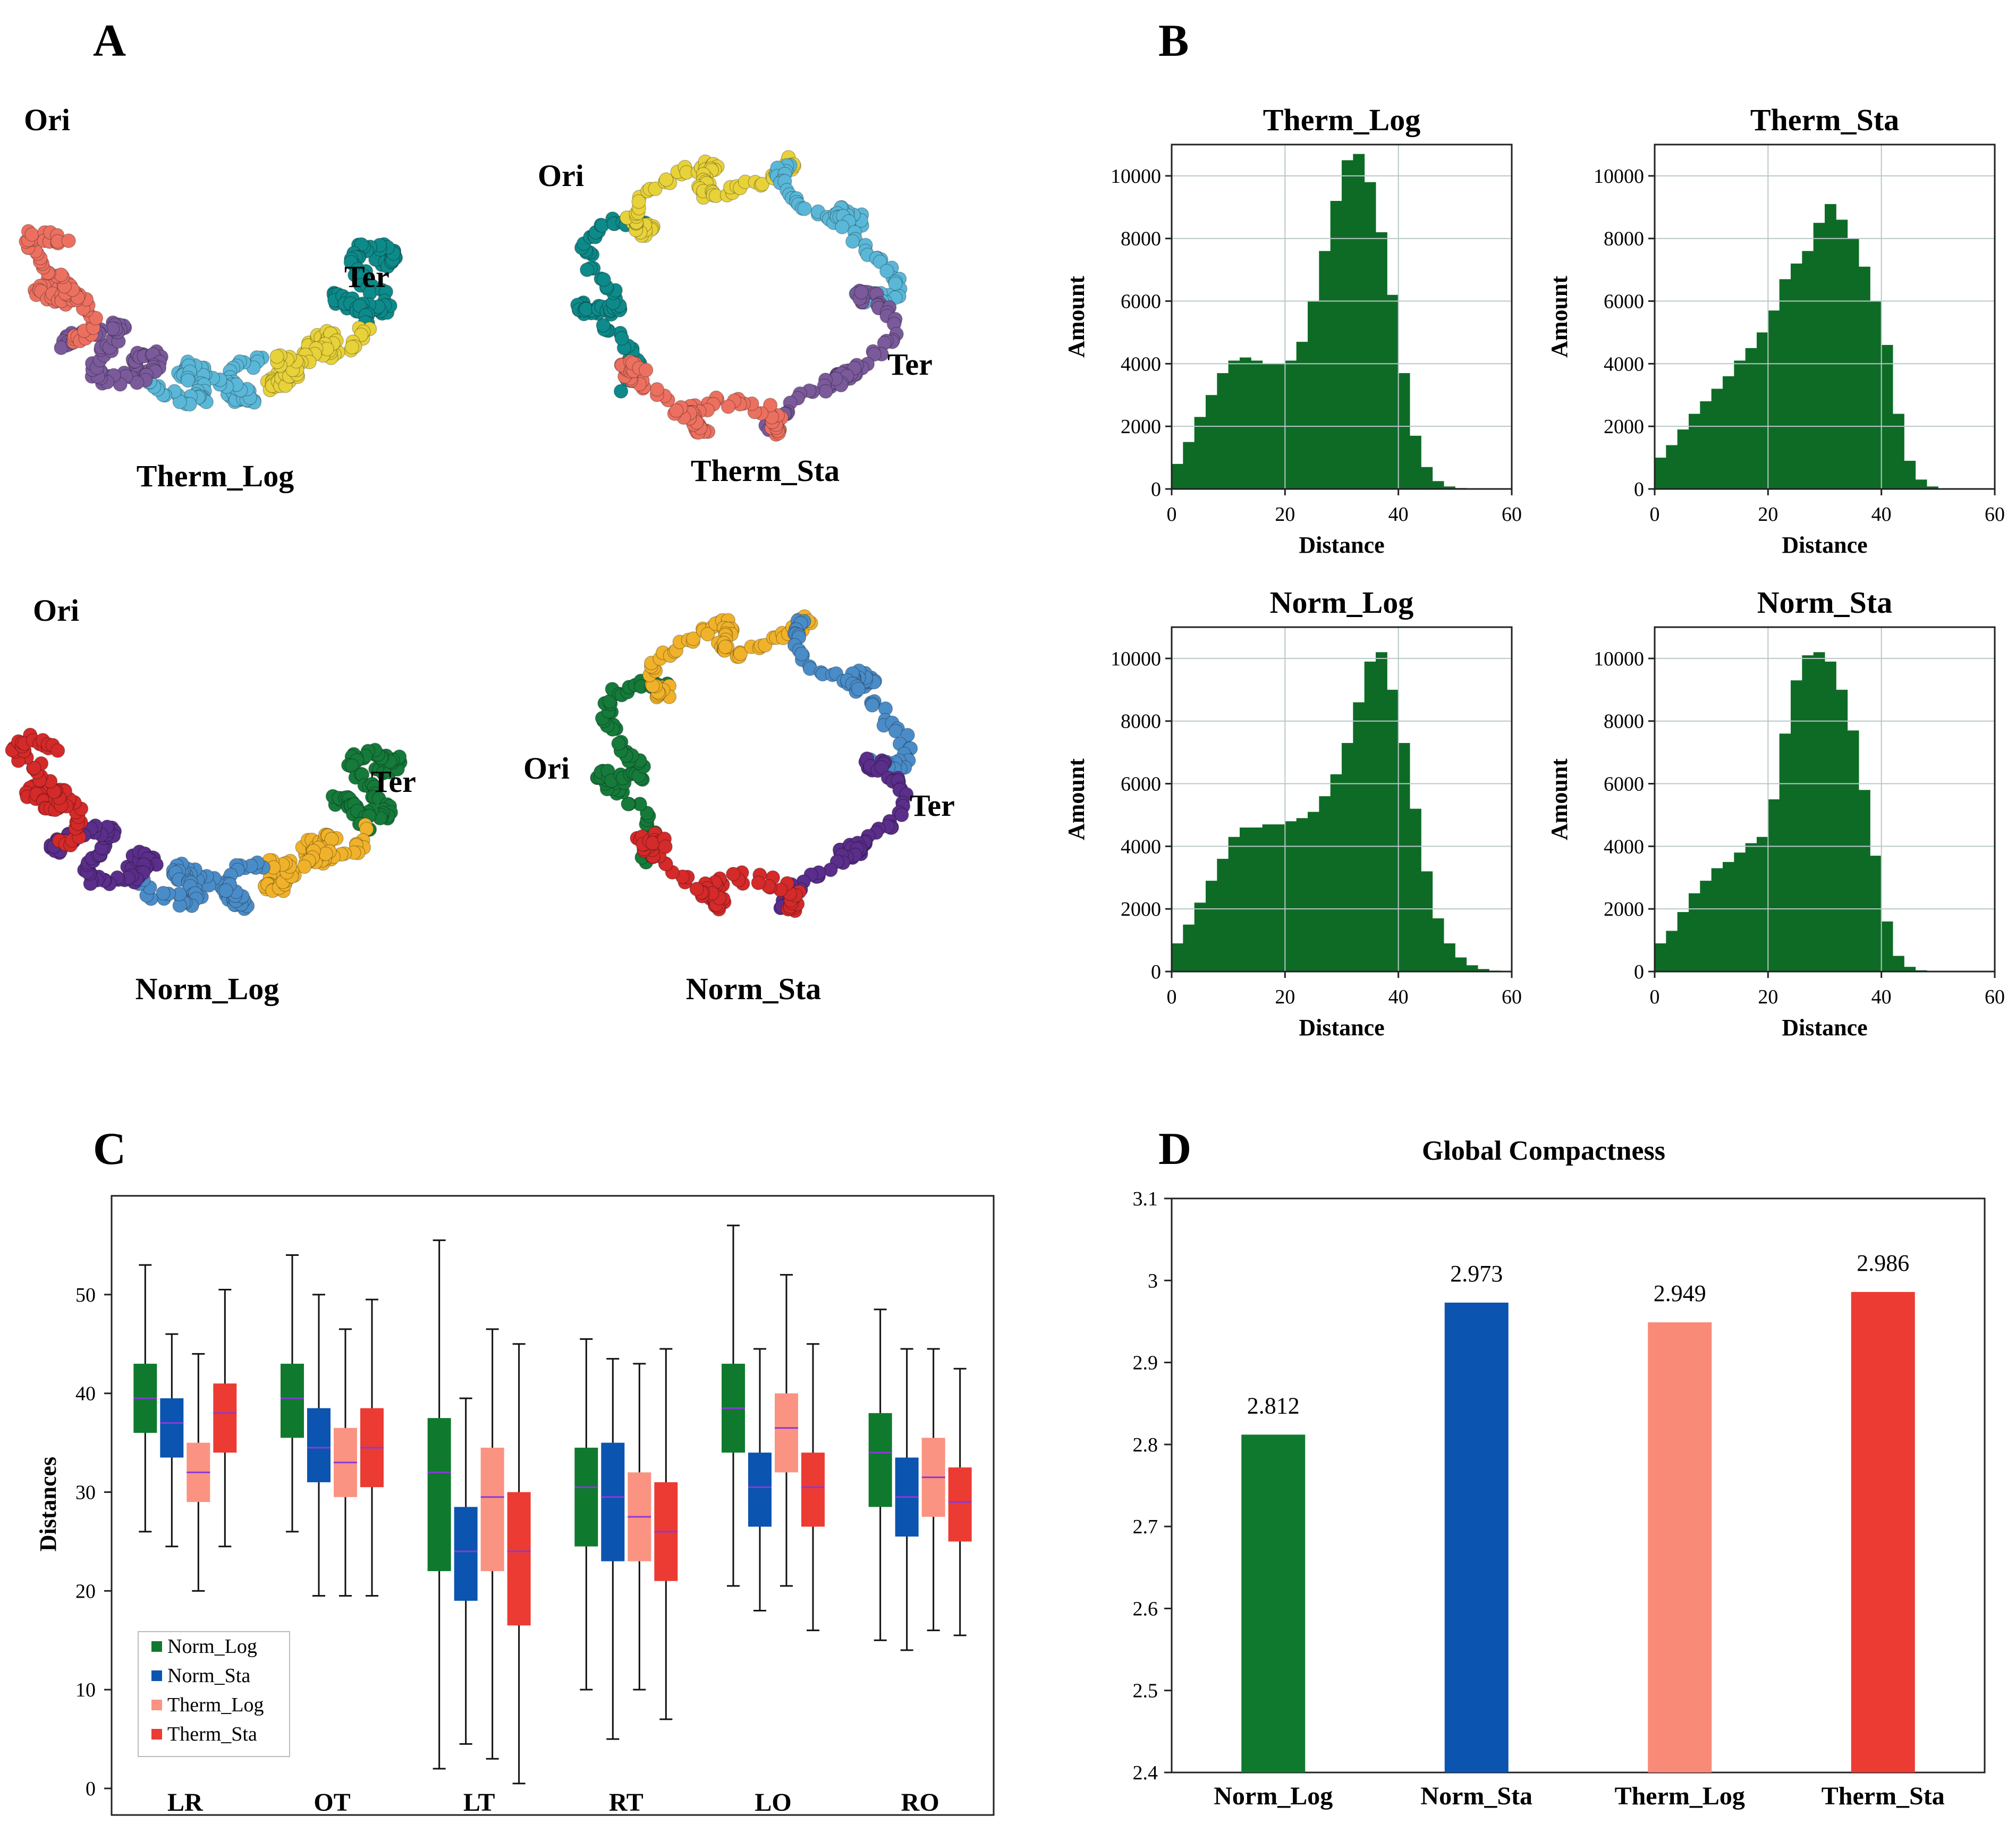 Image resolution: width=2016 pixels, height=1832 pixels. Describe the element at coordinates (1342, 603) in the screenshot. I see `histogram-title: Norm_Log` at that location.